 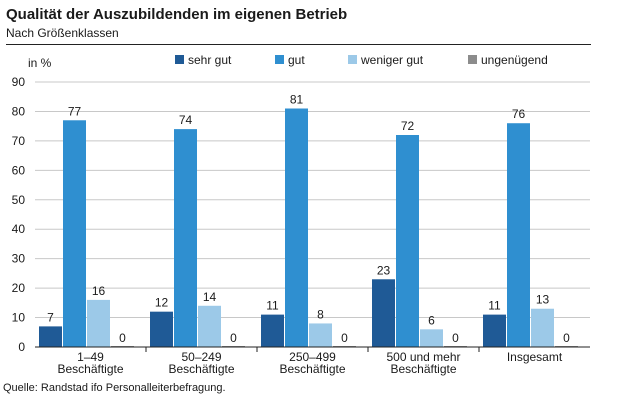 What do you see at coordinates (392, 60) in the screenshot?
I see `legend-label: weniger gut` at bounding box center [392, 60].